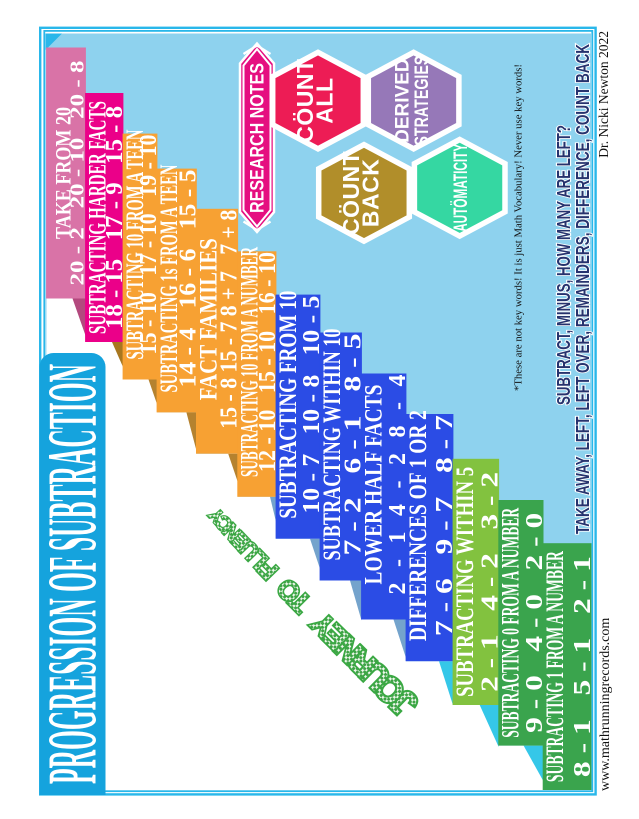 Image resolution: width=639 pixels, height=819 pixels. I want to click on svg-text: SUBTRACTING WITHIN 5, so click(465, 582).